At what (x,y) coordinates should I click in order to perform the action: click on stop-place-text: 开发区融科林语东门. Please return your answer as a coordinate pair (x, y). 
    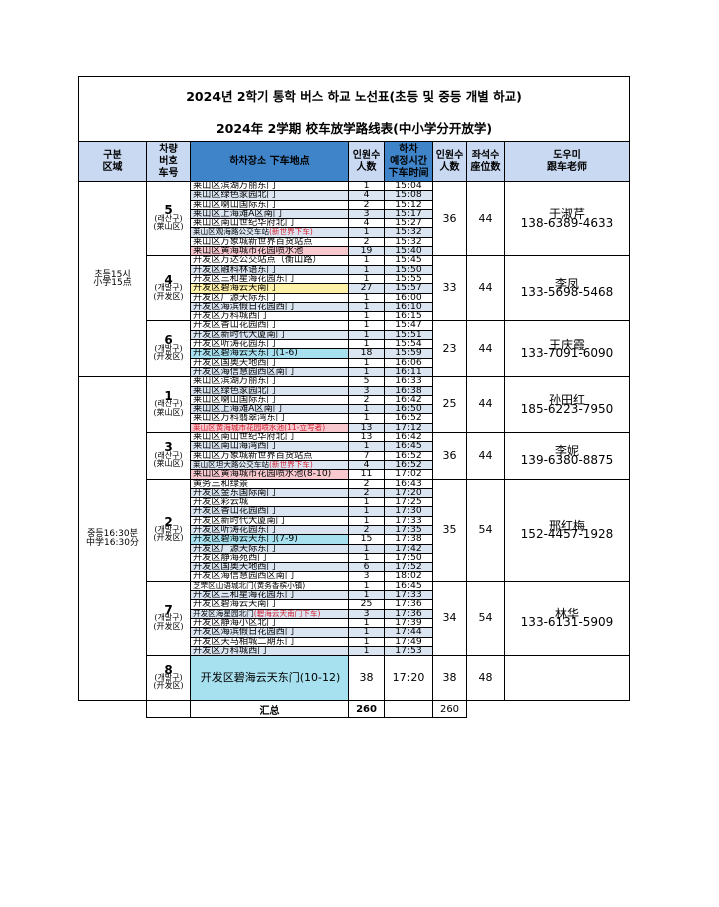
    Looking at the image, I should click on (234, 270).